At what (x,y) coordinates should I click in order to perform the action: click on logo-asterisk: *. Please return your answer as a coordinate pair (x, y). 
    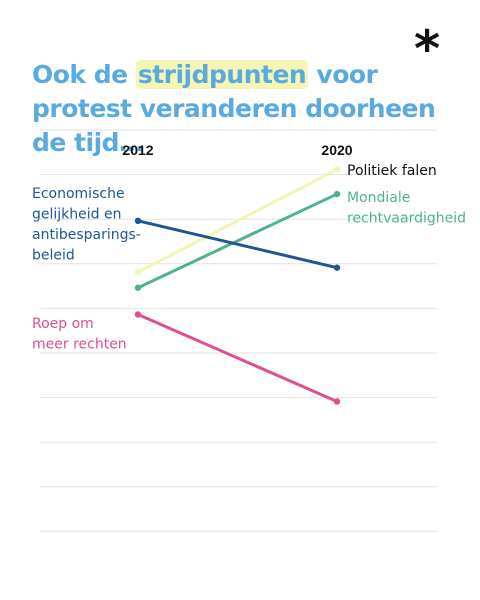
    Looking at the image, I should click on (427, 49).